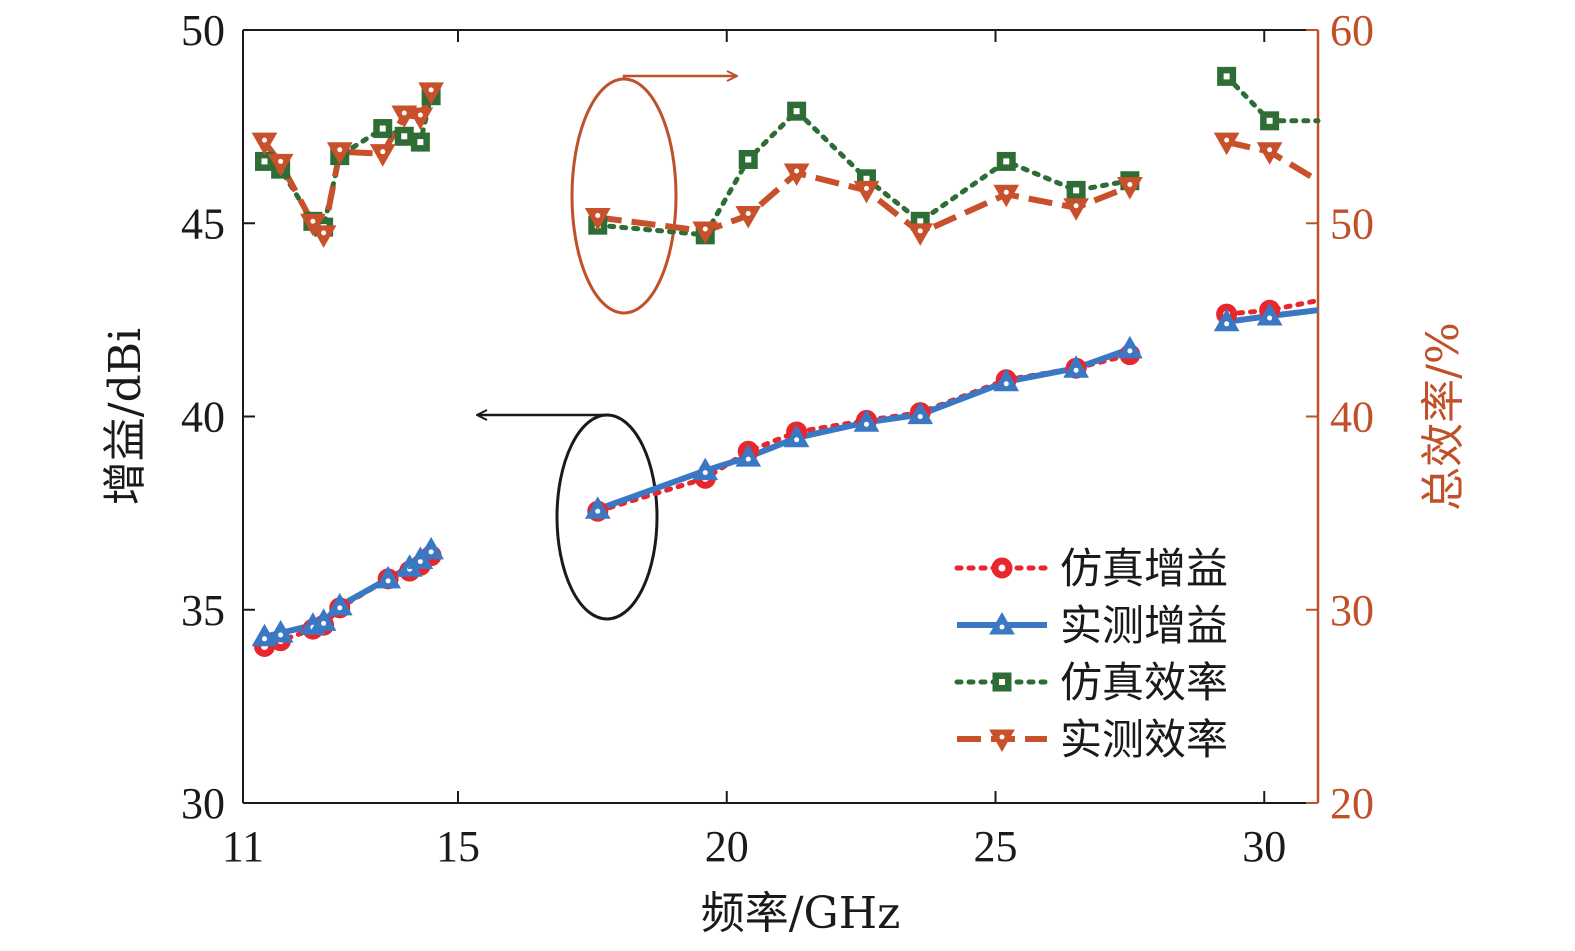 This screenshot has width=1575, height=951. I want to click on y-left-axis-title: 增益/dBi, so click(125, 416).